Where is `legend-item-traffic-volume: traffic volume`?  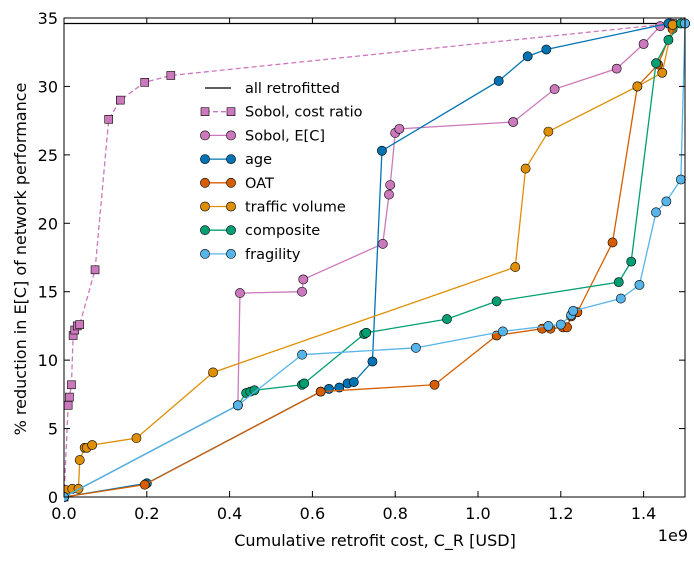
legend-item-traffic-volume: traffic volume is located at coordinates (273, 208).